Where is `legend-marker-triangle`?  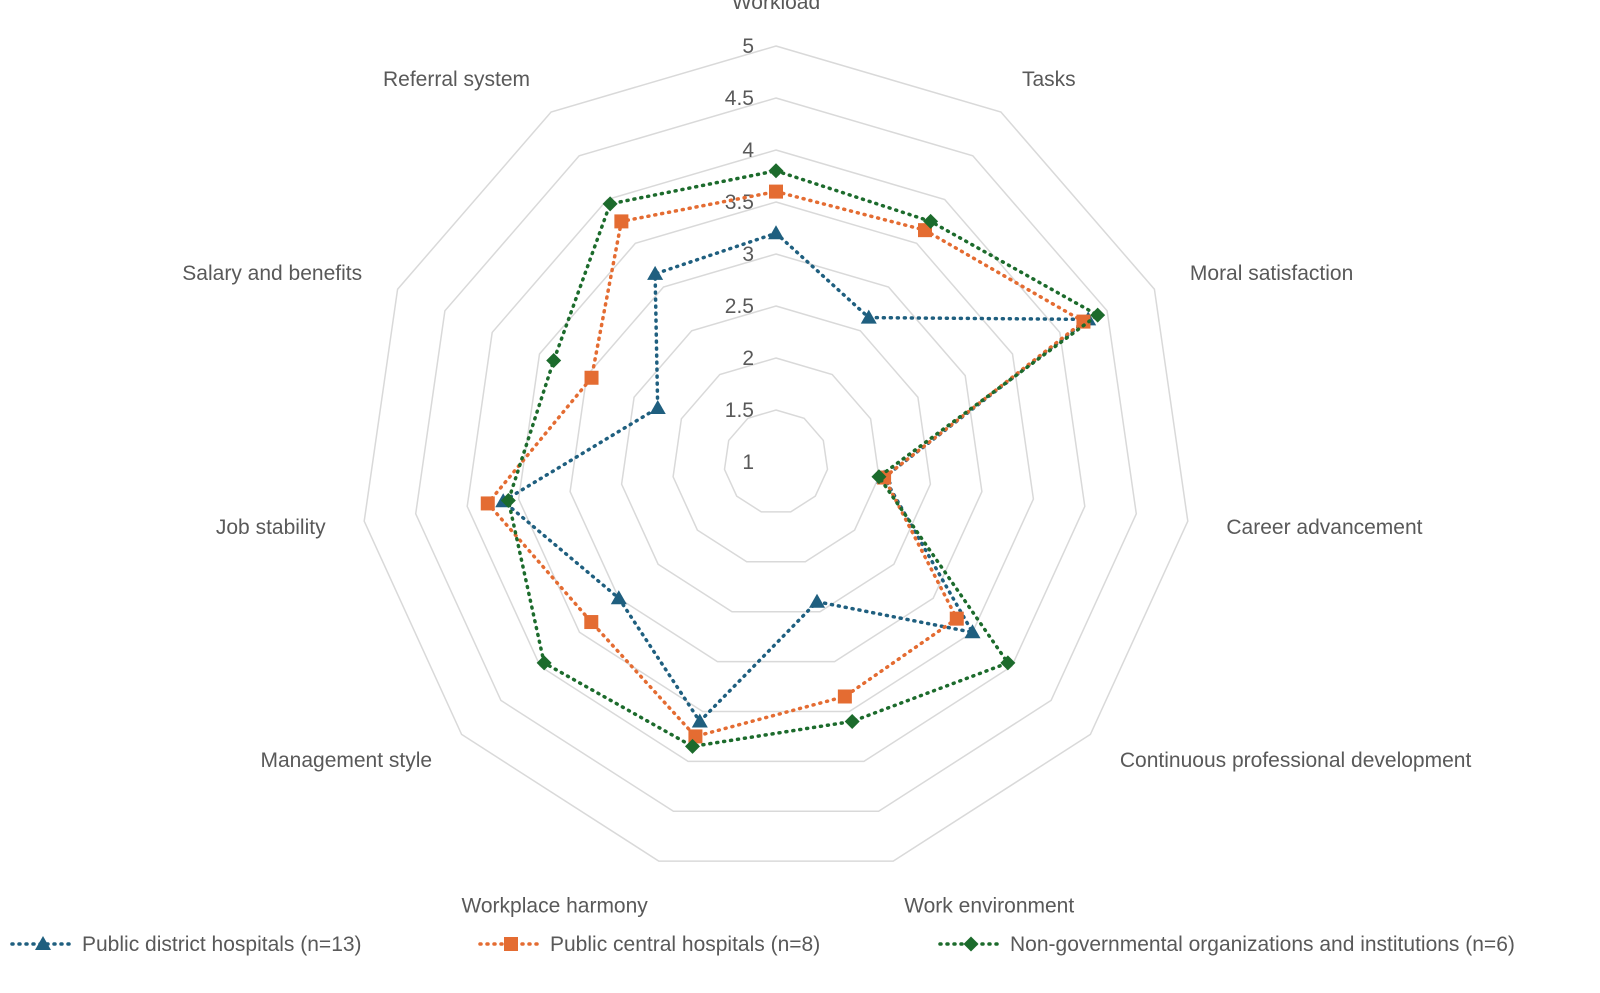 legend-marker-triangle is located at coordinates (43, 943).